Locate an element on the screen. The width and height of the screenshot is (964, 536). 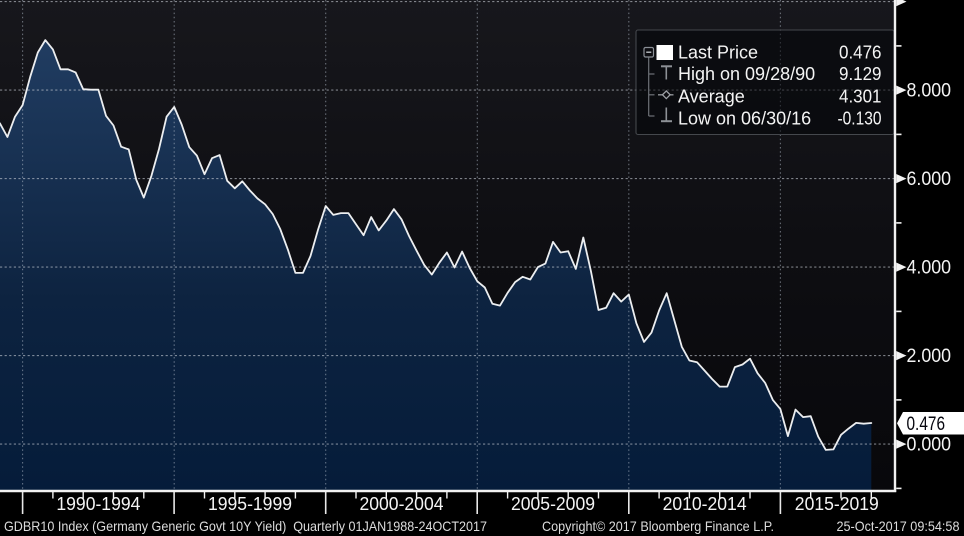
svg-text: 6.000 is located at coordinates (929, 179).